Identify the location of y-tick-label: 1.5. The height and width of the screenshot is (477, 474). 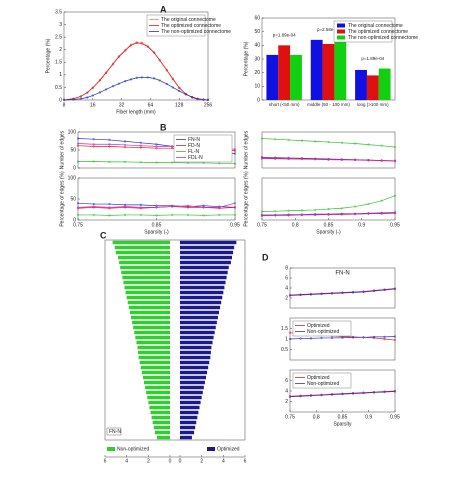
(58, 63).